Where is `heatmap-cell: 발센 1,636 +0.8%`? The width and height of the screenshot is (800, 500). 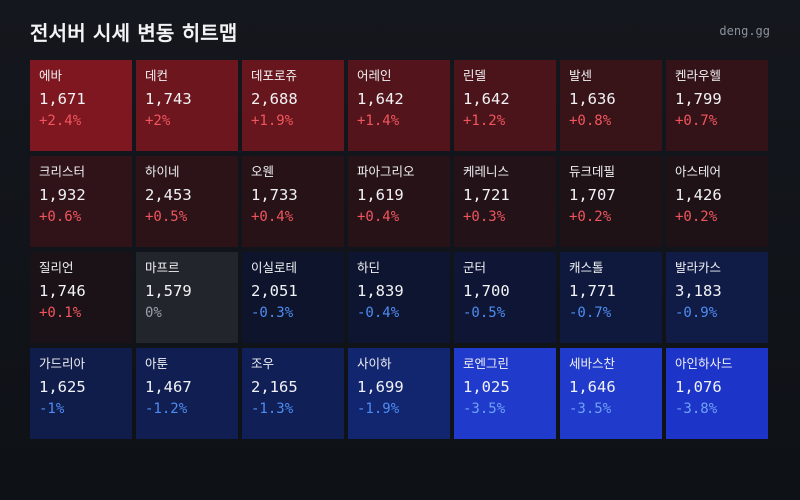 heatmap-cell: 발센 1,636 +0.8% is located at coordinates (611, 105).